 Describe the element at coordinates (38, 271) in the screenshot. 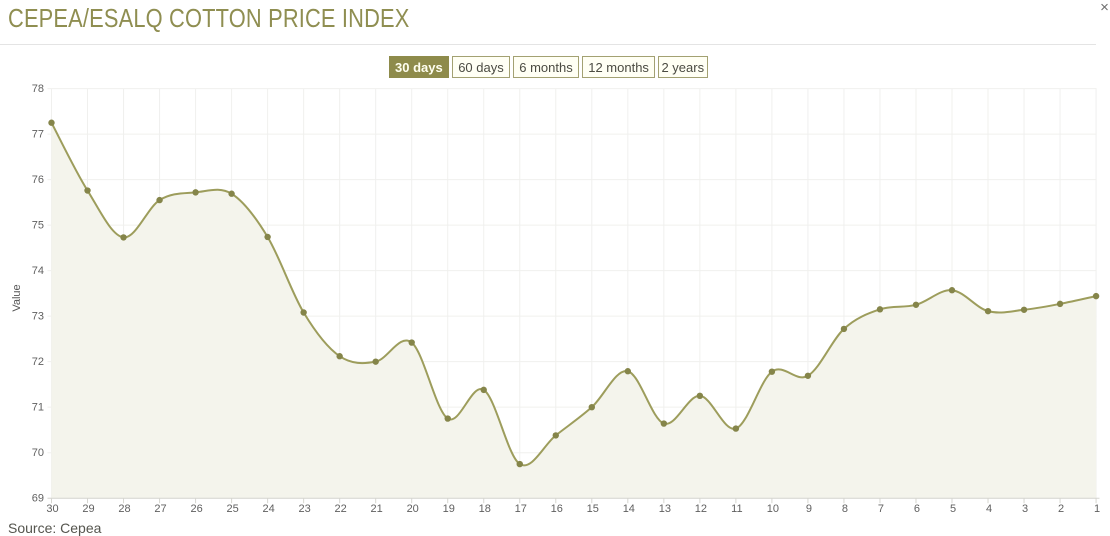

I see `svg-text: 74` at that location.